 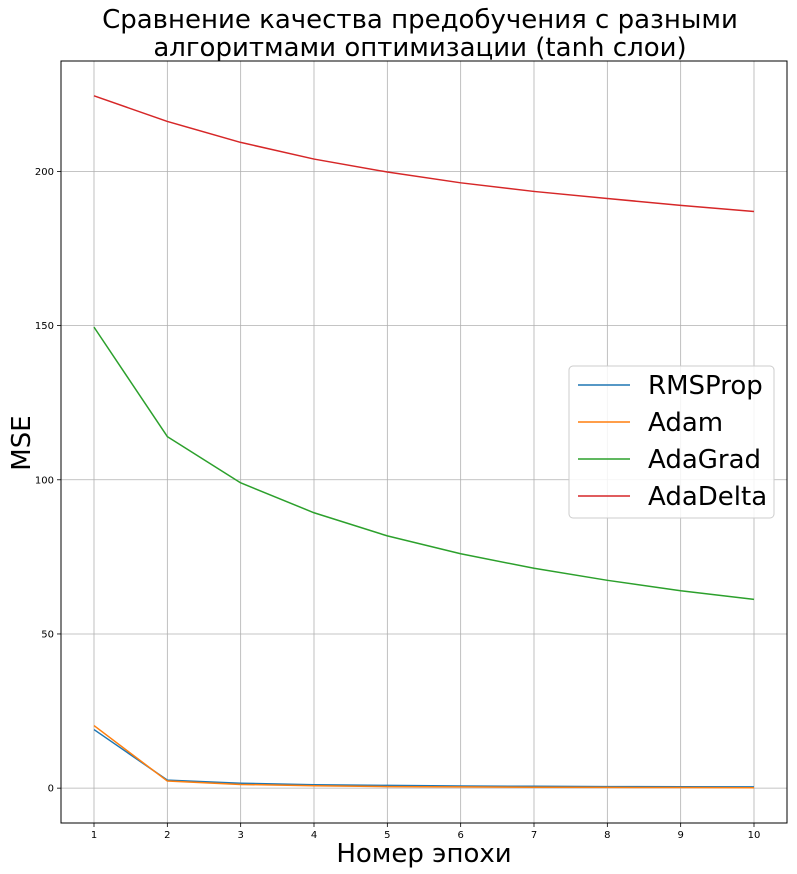 I want to click on x-tick-label: 1, so click(x=94, y=835).